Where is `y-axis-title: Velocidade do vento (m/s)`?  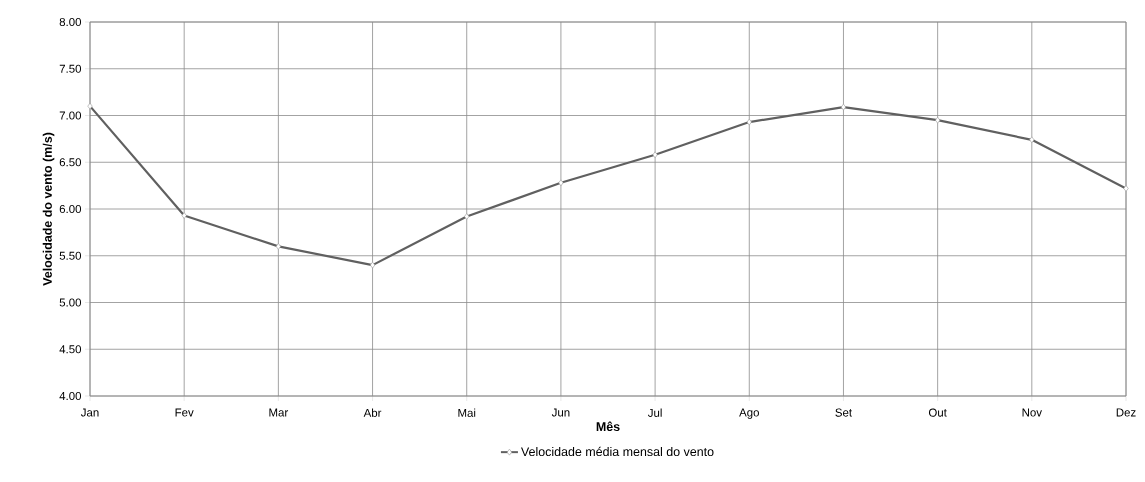 y-axis-title: Velocidade do vento (m/s) is located at coordinates (48, 209).